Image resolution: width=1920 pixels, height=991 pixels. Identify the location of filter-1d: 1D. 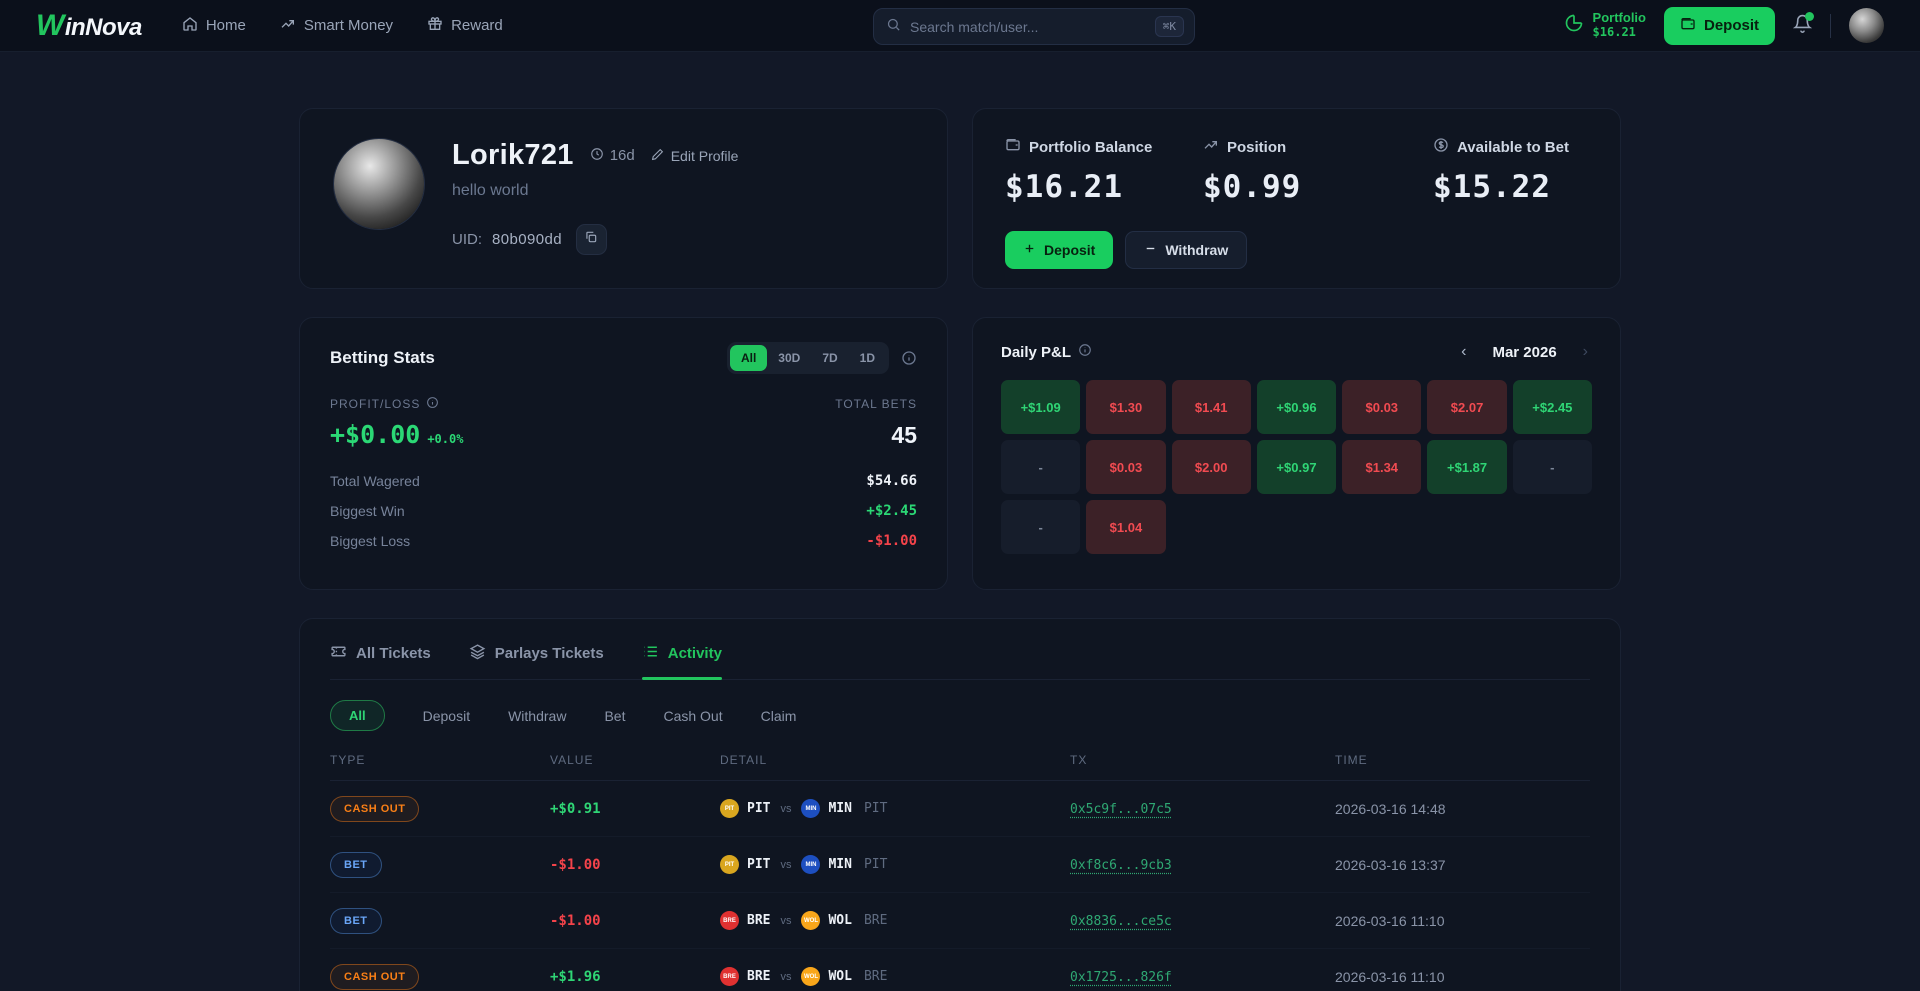
(867, 358).